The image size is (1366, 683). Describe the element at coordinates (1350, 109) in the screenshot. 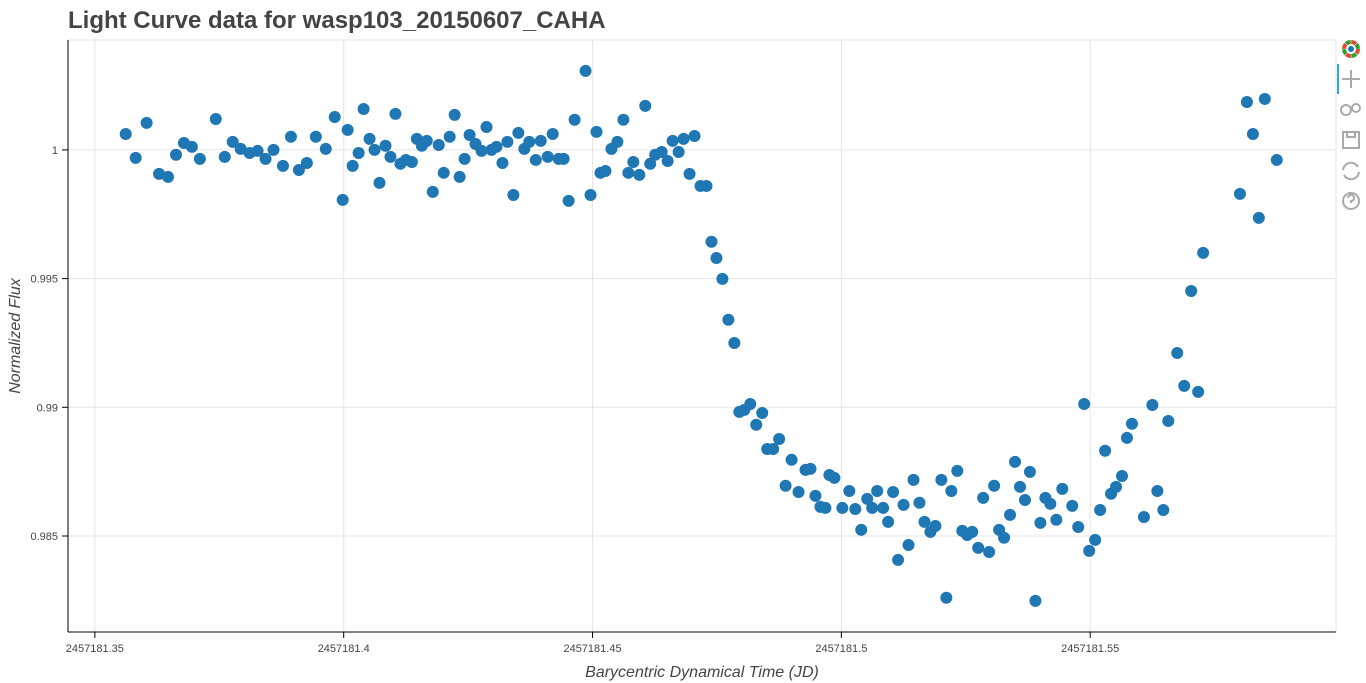

I see `zoom-tool` at that location.